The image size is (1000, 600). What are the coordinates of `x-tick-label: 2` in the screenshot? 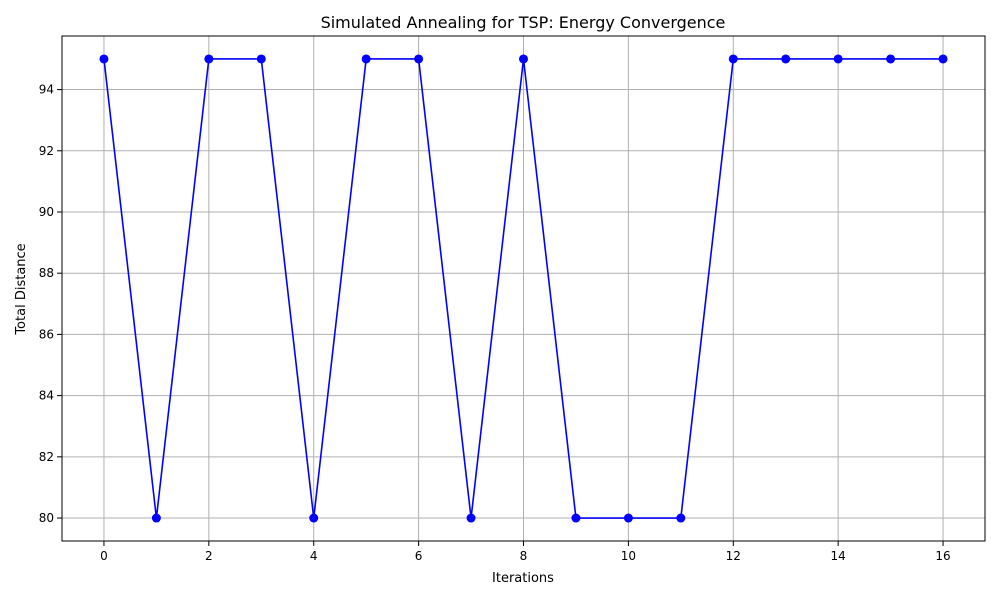 It's located at (209, 556).